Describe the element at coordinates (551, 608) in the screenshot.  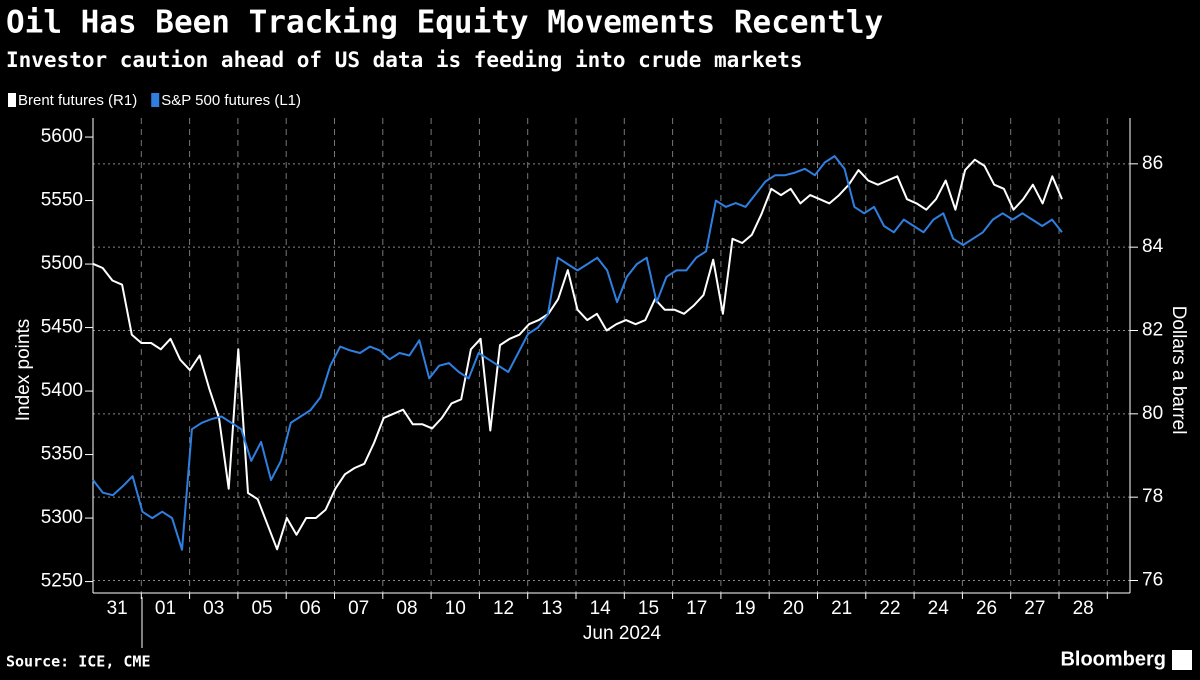
I see `x-tick-label: 13` at that location.